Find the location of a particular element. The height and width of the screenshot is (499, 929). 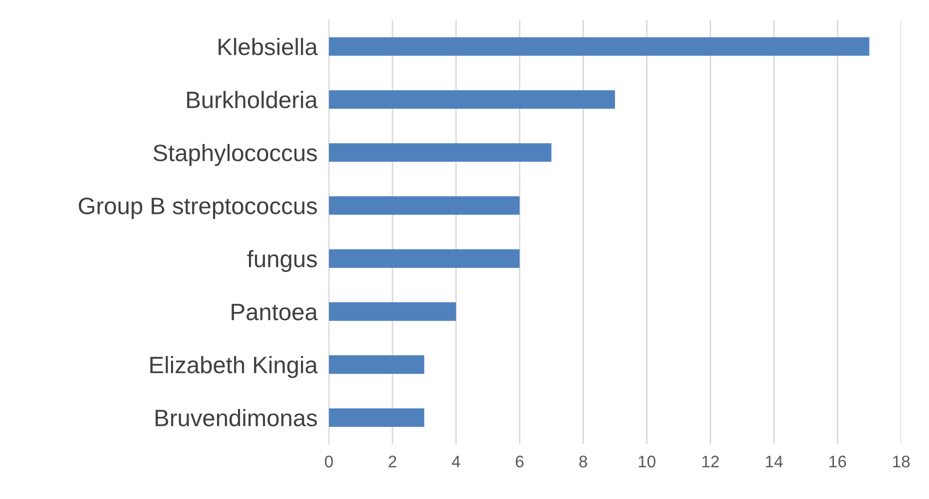

x-tick-label: 14 is located at coordinates (774, 462).